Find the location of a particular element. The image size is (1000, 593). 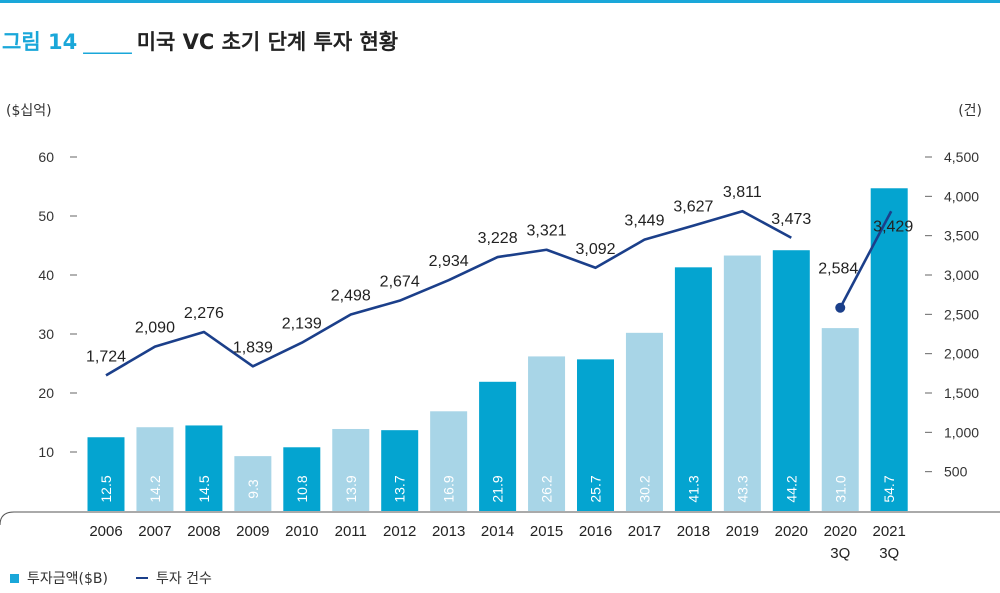

bar-value-label: 31.0 is located at coordinates (840, 488).